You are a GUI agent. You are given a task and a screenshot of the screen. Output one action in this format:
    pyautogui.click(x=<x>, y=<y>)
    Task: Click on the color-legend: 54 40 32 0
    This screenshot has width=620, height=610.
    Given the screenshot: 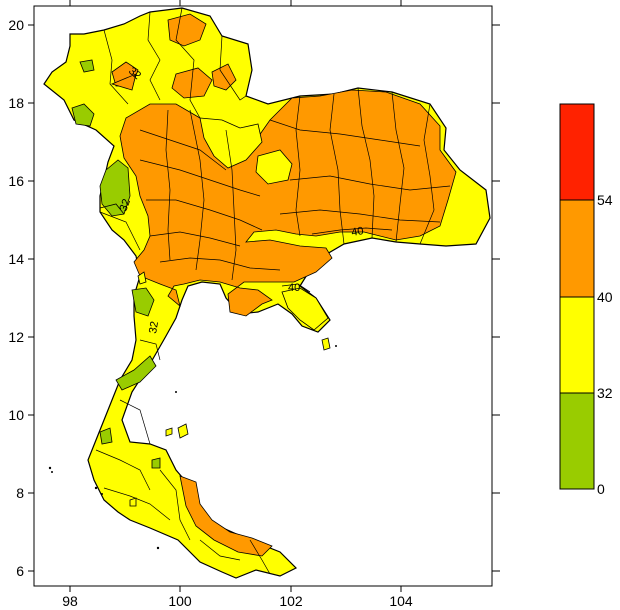 What is the action you would take?
    pyautogui.click(x=586, y=300)
    